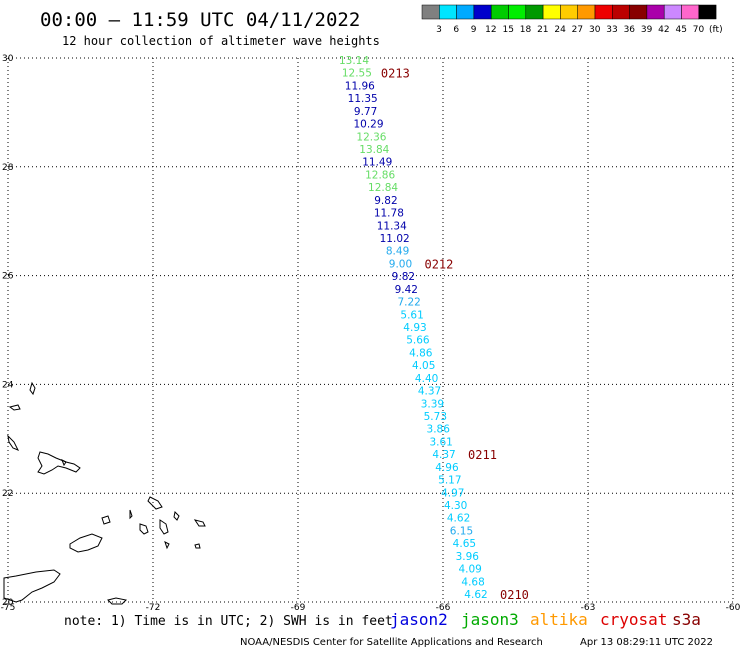 The image size is (740, 650). Describe the element at coordinates (443, 608) in the screenshot. I see `lon-tick-label: -66` at that location.